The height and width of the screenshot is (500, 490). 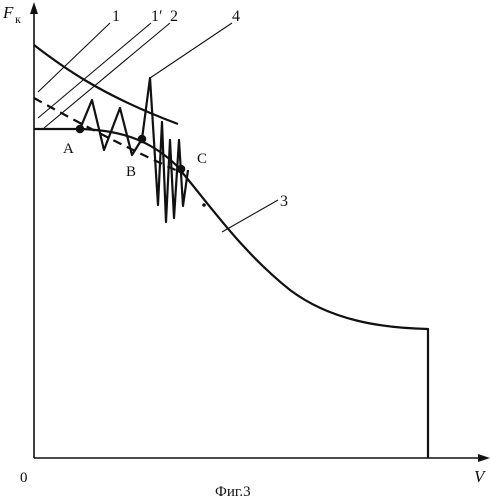 I want to click on point-b, so click(x=142, y=139).